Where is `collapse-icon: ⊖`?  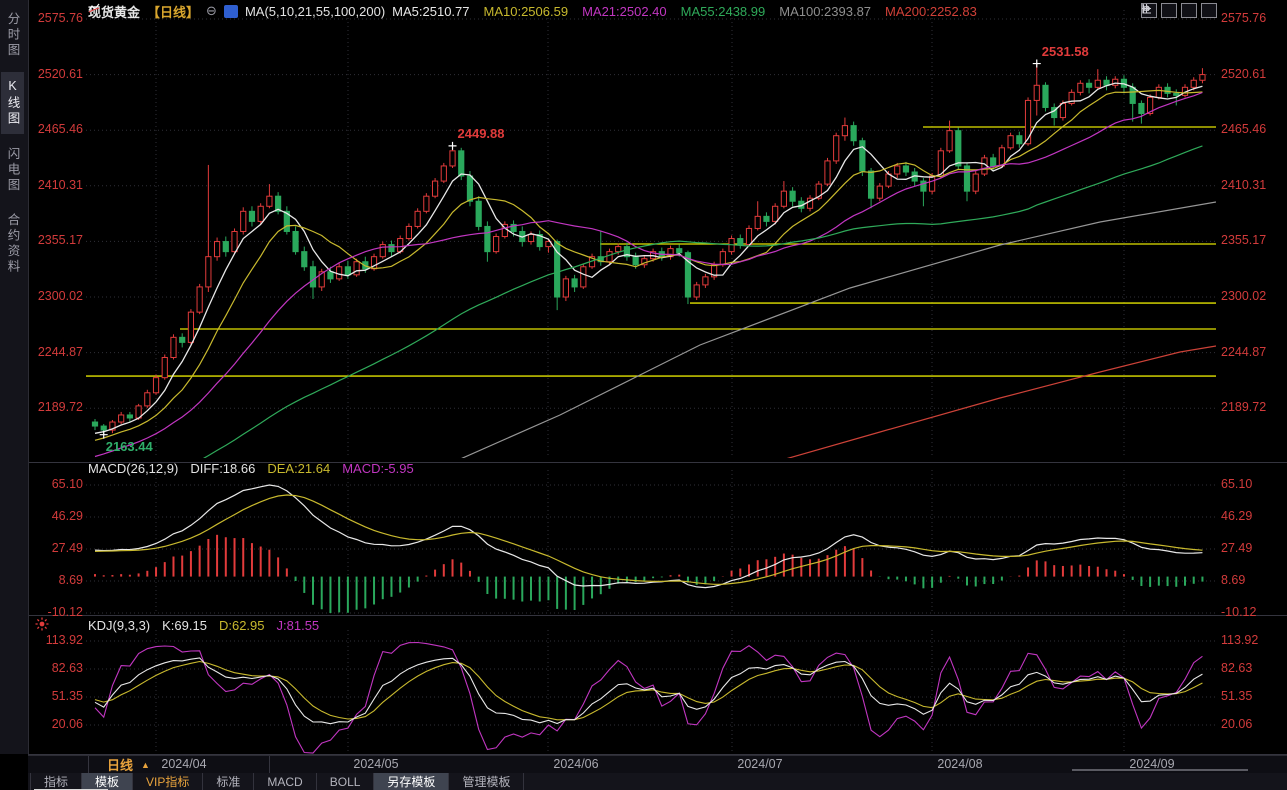 collapse-icon: ⊖ is located at coordinates (211, 10).